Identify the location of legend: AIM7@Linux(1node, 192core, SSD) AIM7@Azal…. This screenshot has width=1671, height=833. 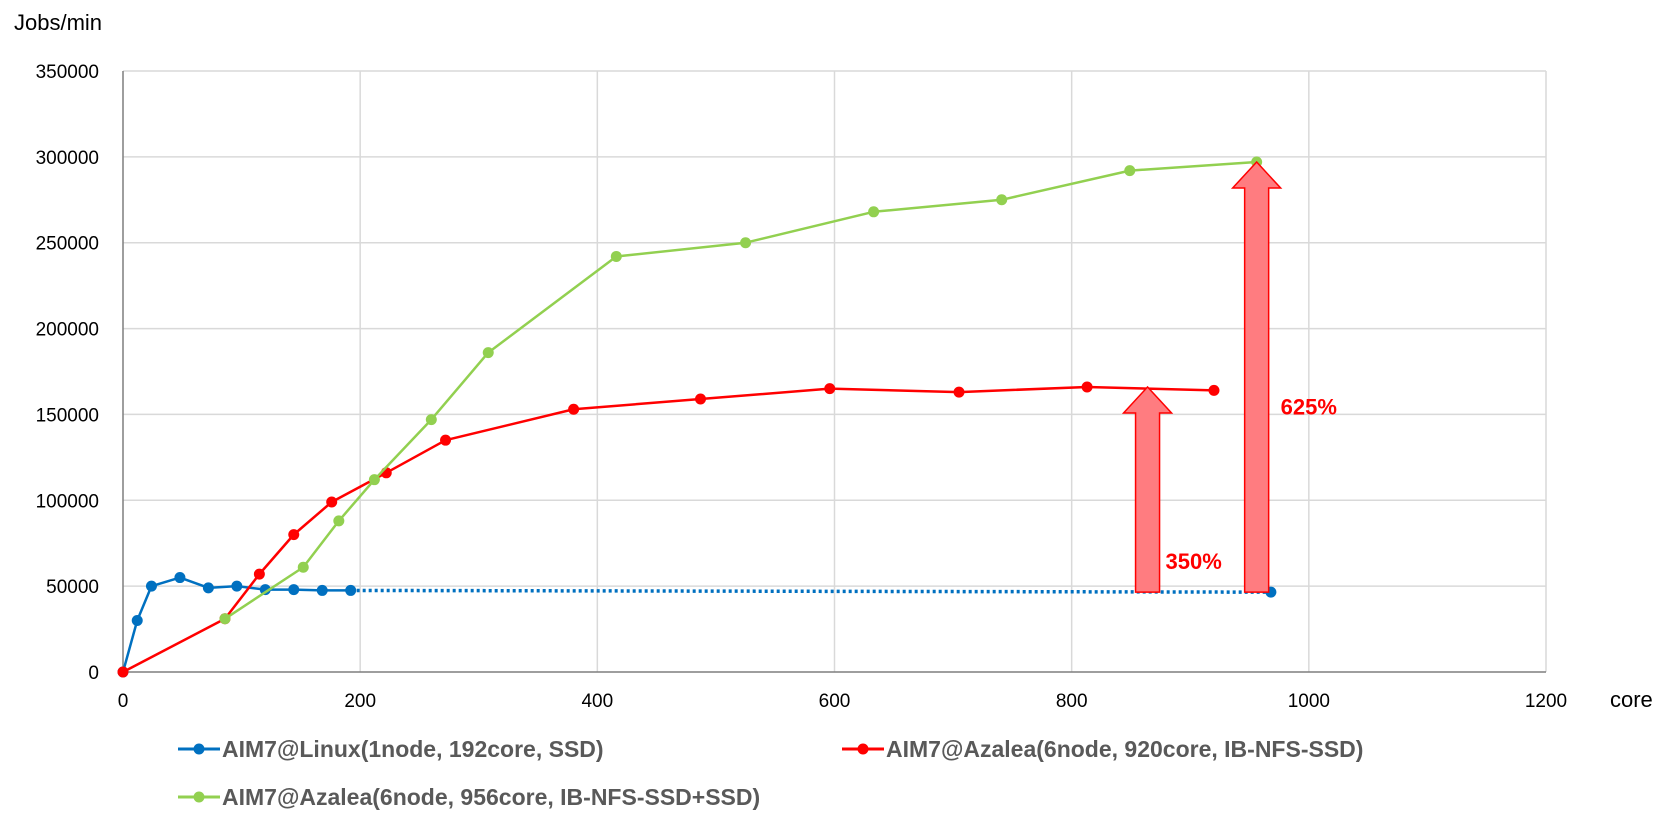
(770, 773).